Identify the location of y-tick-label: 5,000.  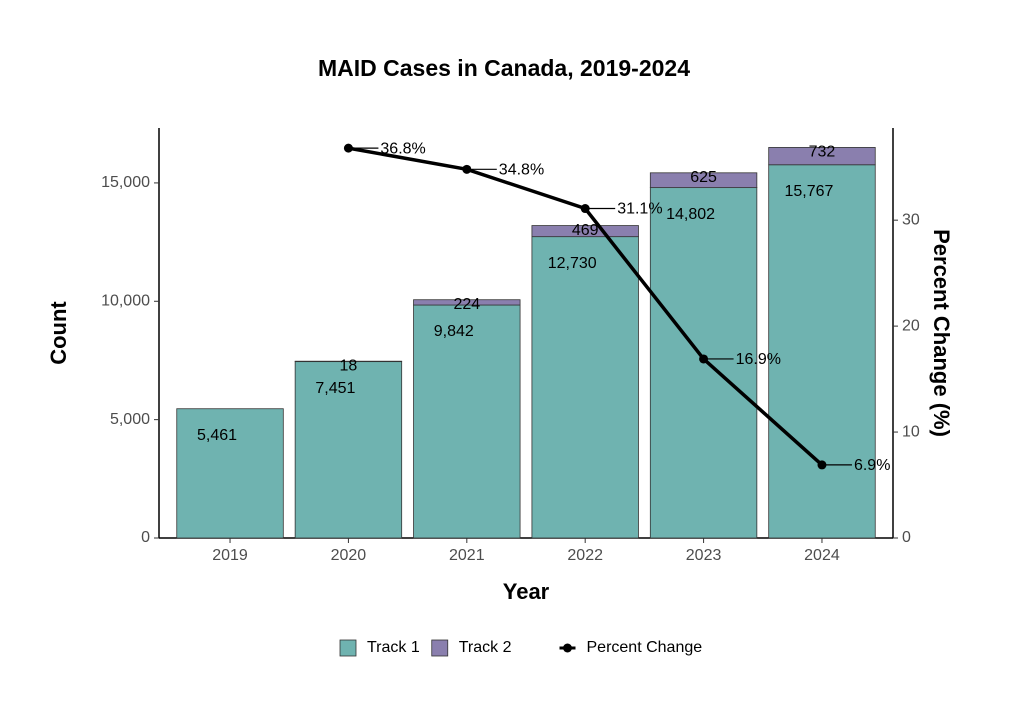
(130, 419).